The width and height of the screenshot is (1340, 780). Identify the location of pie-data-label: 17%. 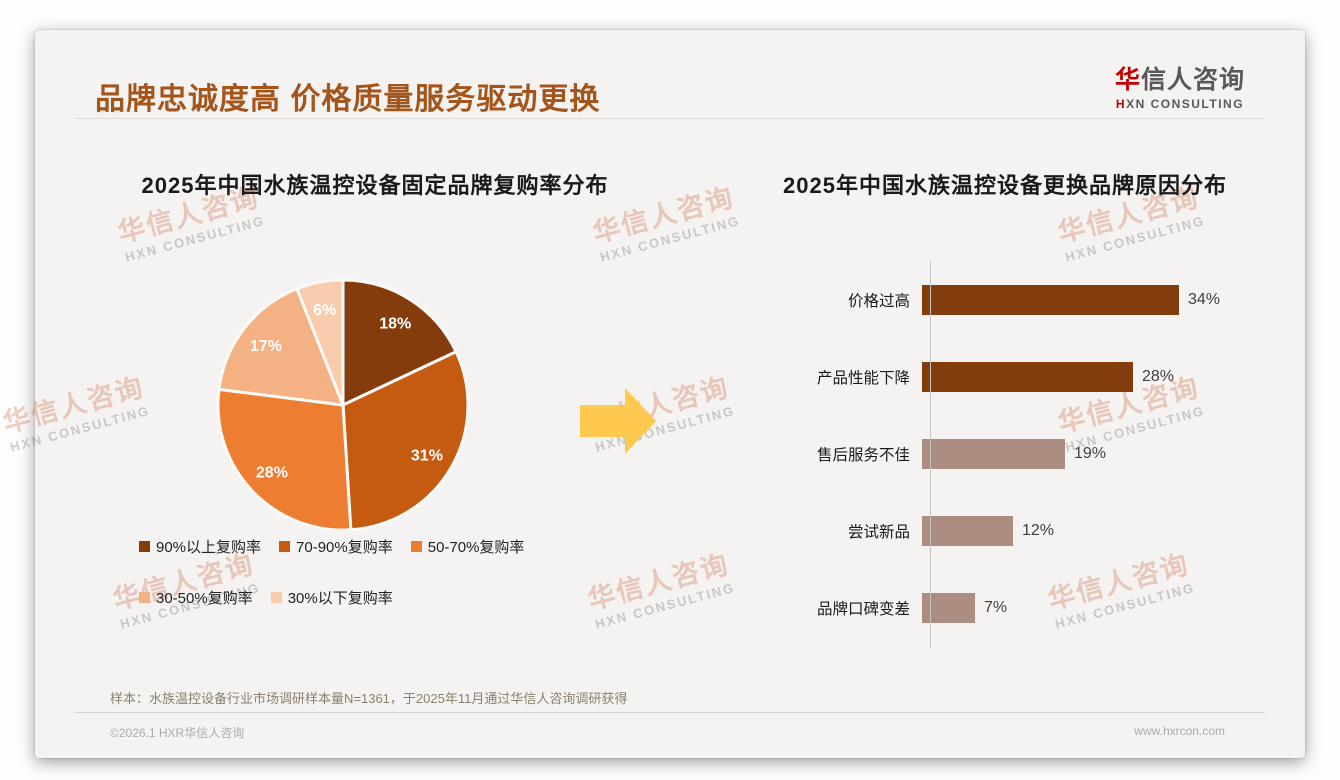
(266, 346).